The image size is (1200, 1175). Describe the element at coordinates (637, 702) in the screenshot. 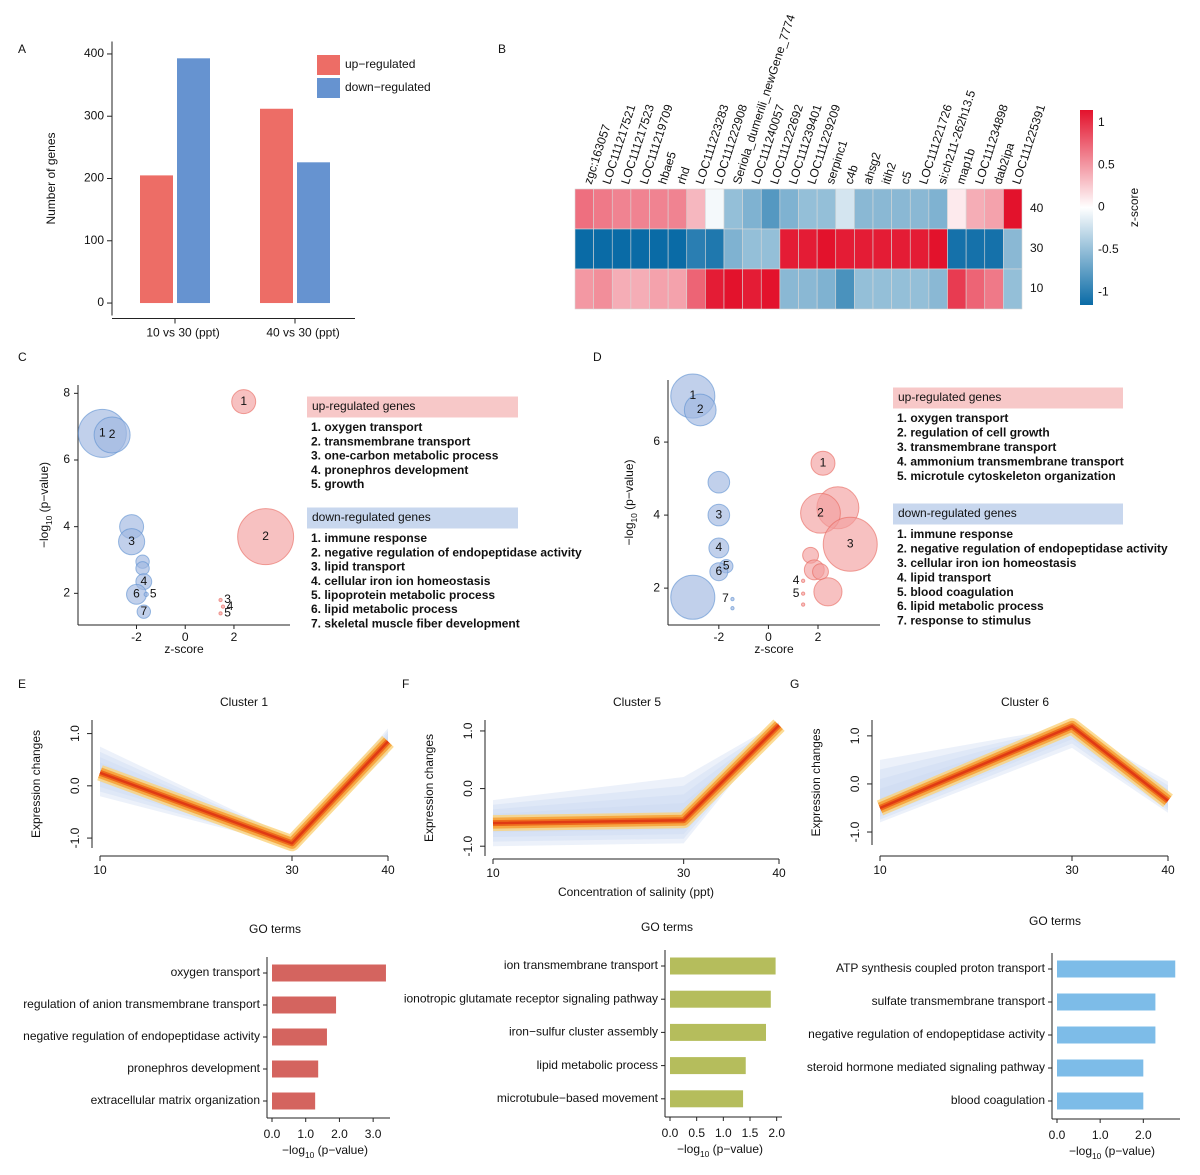

I see `chart-title: Cluster 5` at that location.